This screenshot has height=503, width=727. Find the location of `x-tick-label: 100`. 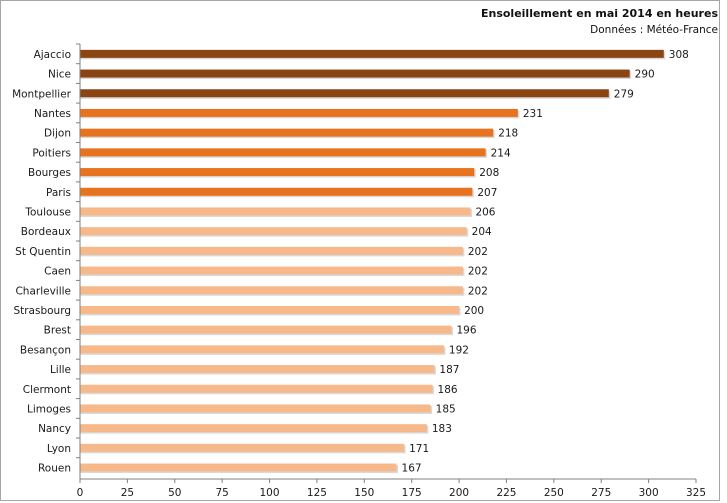

x-tick-label: 100 is located at coordinates (270, 493).